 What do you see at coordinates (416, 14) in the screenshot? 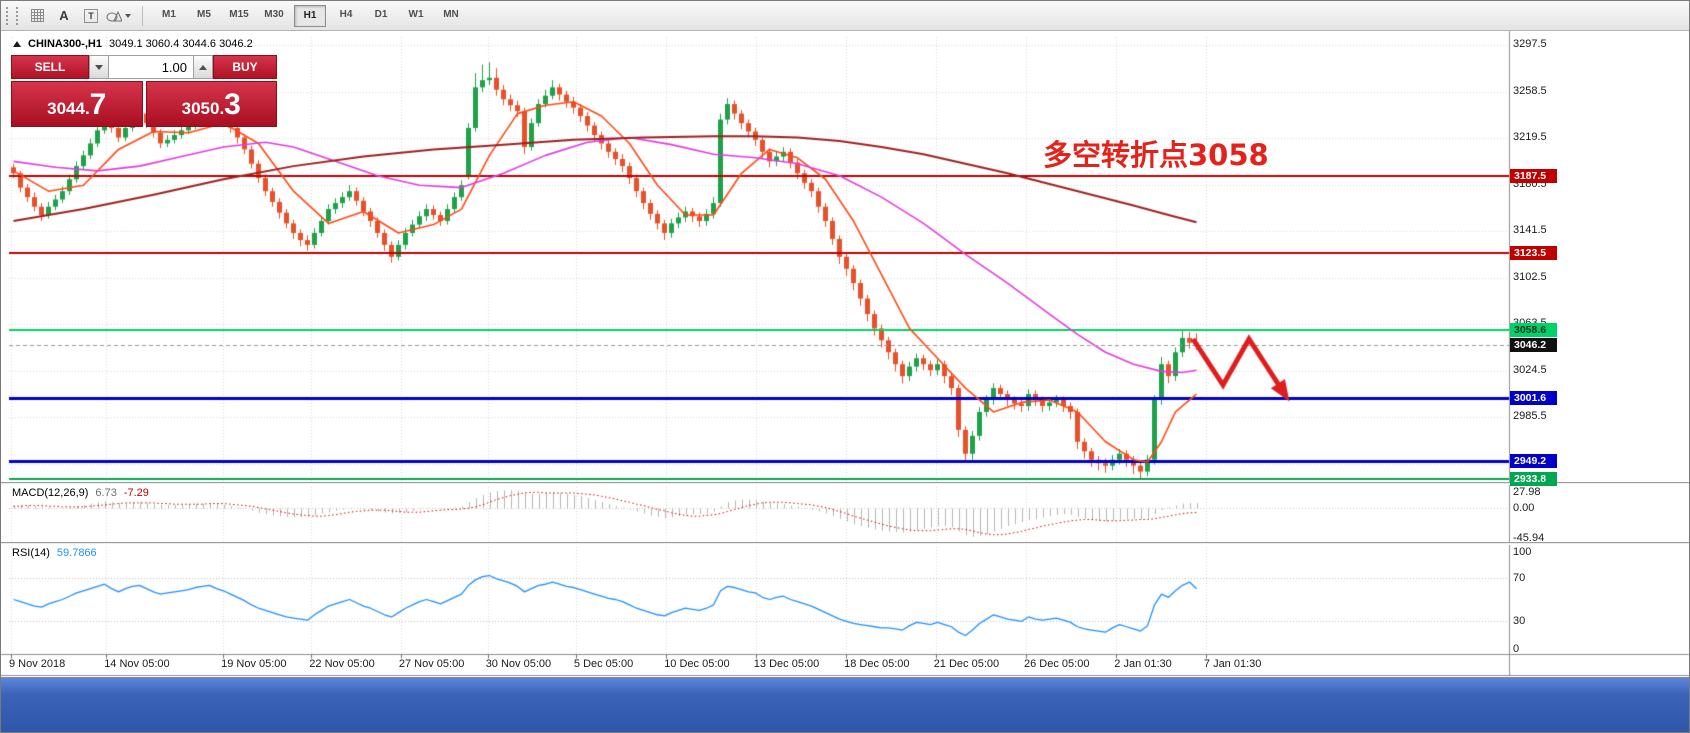
I see `timeframe-w1: W1` at bounding box center [416, 14].